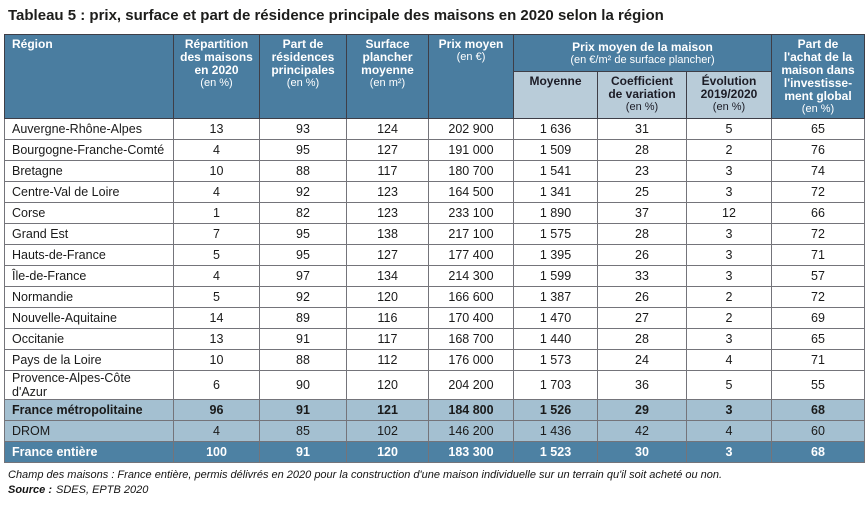  I want to click on source-note: Source : SDES, EPTB 2020, so click(436, 490).